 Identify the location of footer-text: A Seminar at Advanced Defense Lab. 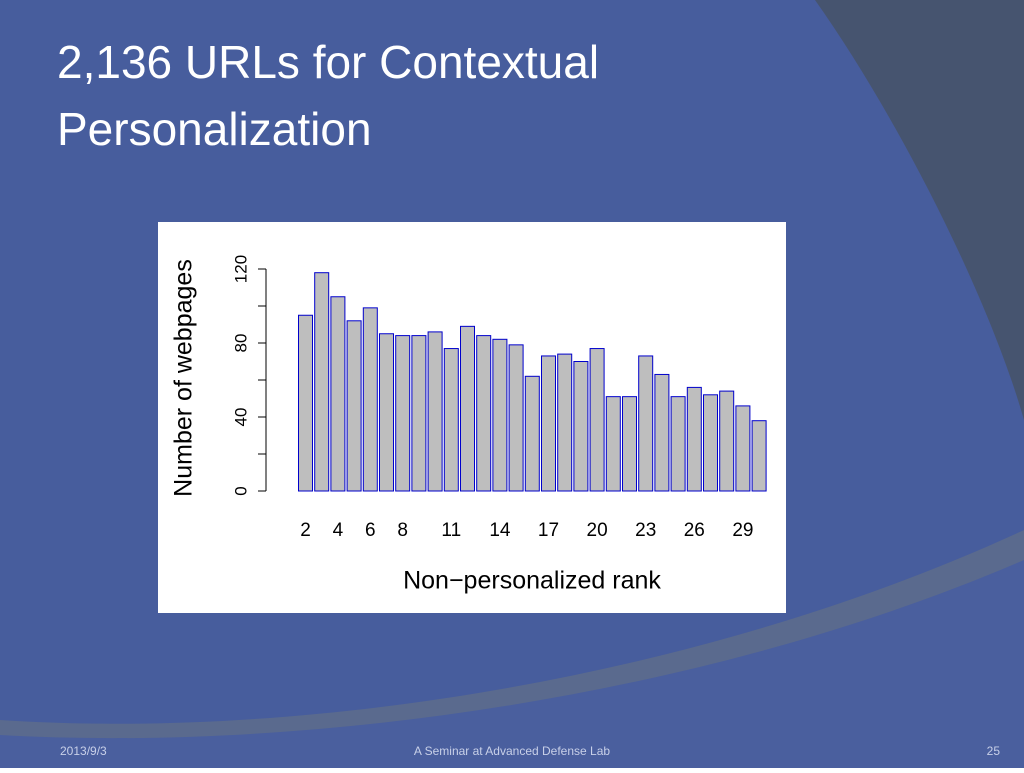
(512, 751).